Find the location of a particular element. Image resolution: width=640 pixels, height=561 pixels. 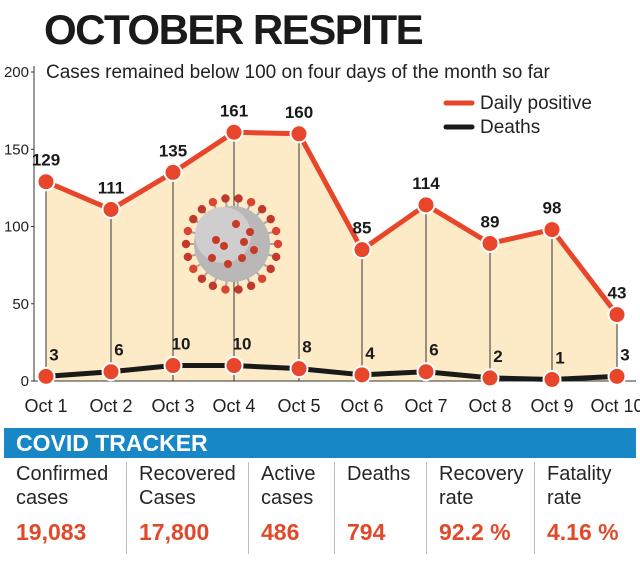

y-tick-label: 100 is located at coordinates (16, 227).